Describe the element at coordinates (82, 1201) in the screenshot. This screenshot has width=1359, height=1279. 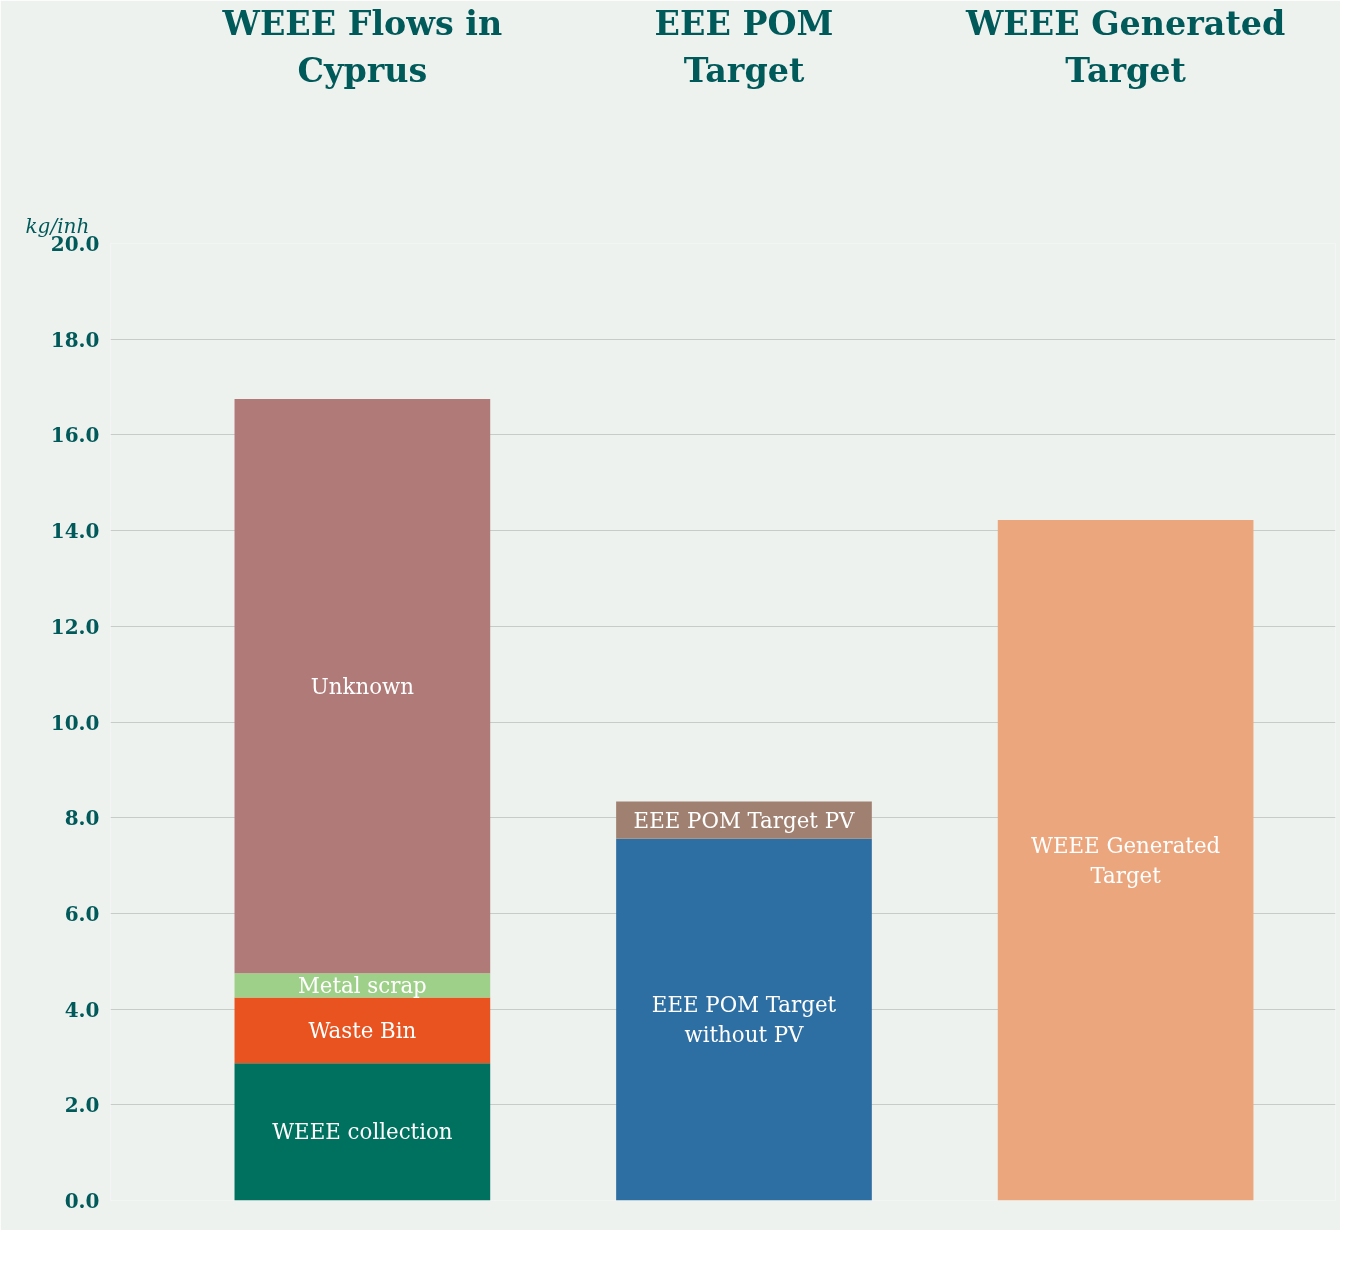
I see `y-tick-label: 0.0` at that location.